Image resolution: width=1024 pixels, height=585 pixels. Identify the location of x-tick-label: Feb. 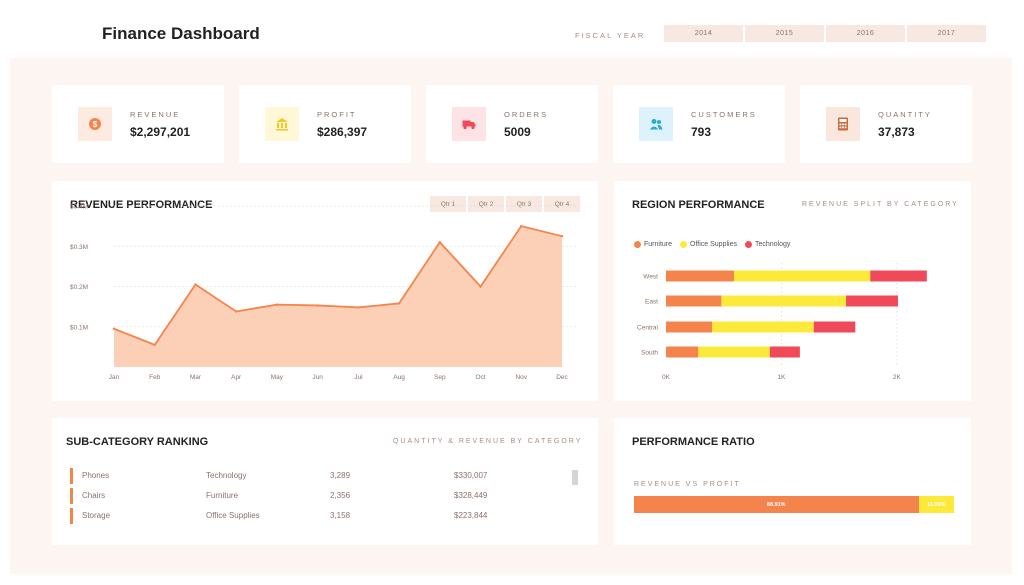
(155, 377).